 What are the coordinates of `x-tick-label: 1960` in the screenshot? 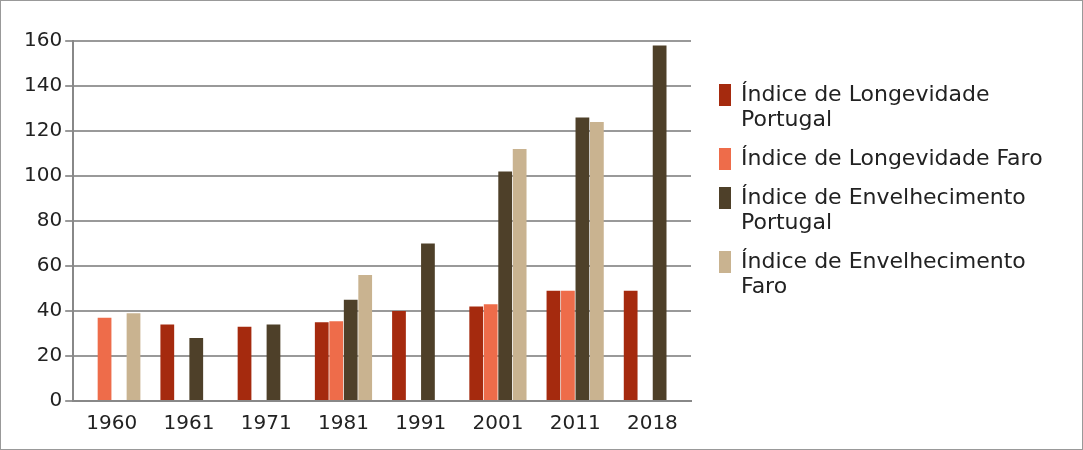 It's located at (112, 422).